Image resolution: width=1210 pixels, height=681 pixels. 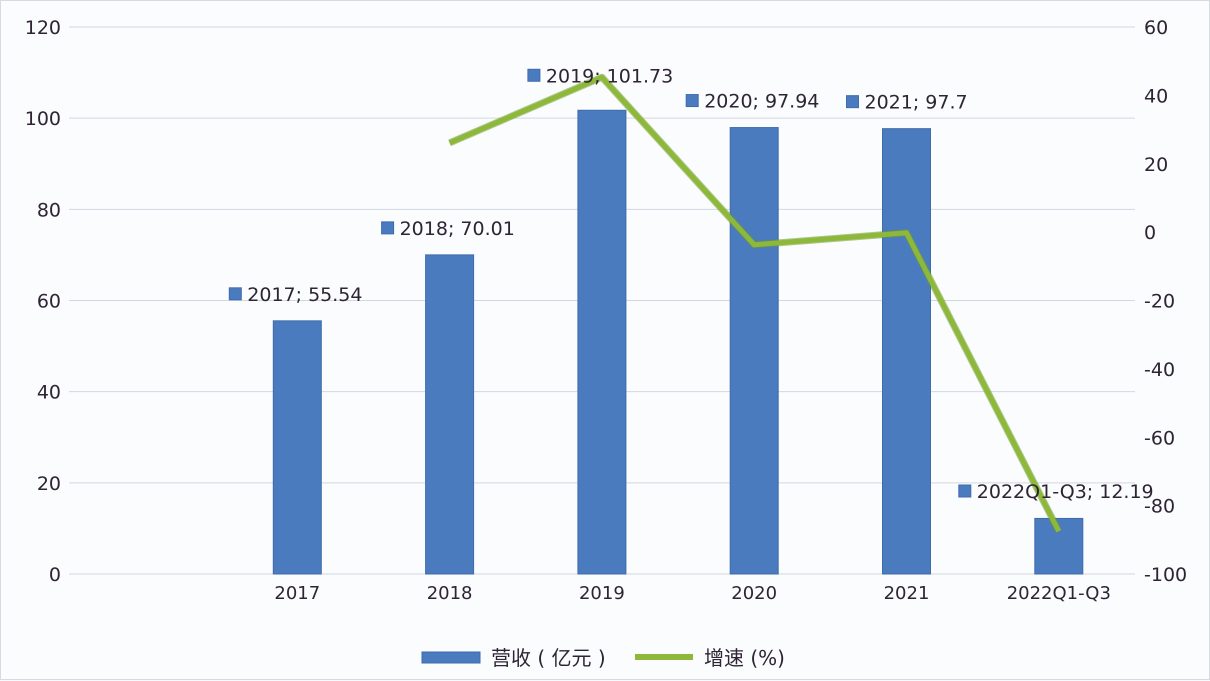 What do you see at coordinates (1159, 370) in the screenshot?
I see `right-axis-tick: -40` at bounding box center [1159, 370].